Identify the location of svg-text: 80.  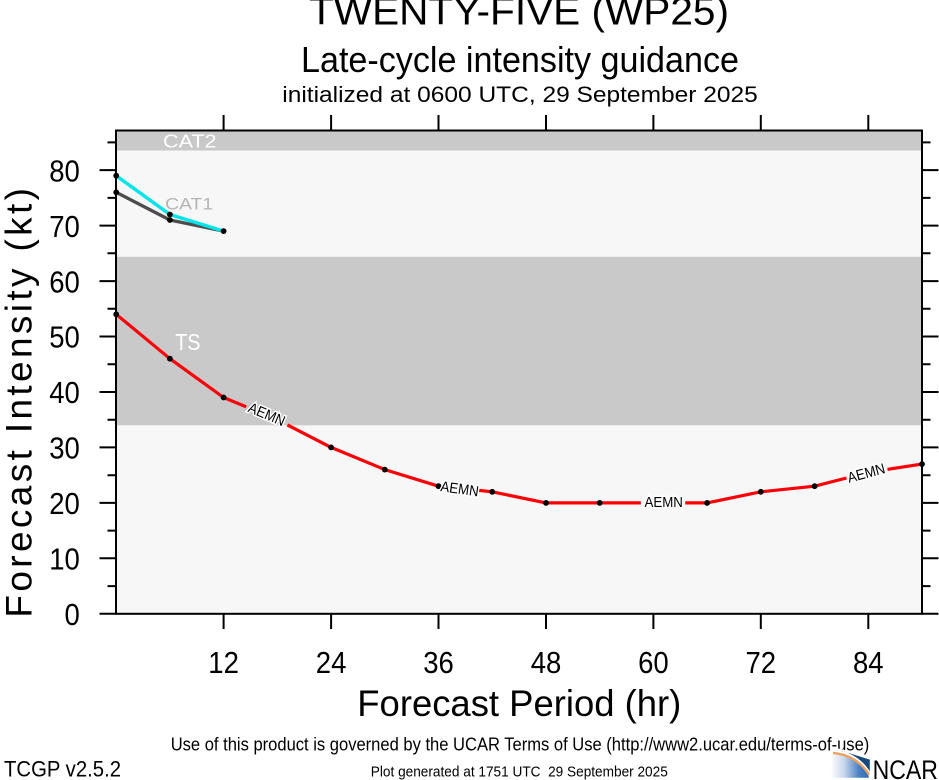
(64, 170).